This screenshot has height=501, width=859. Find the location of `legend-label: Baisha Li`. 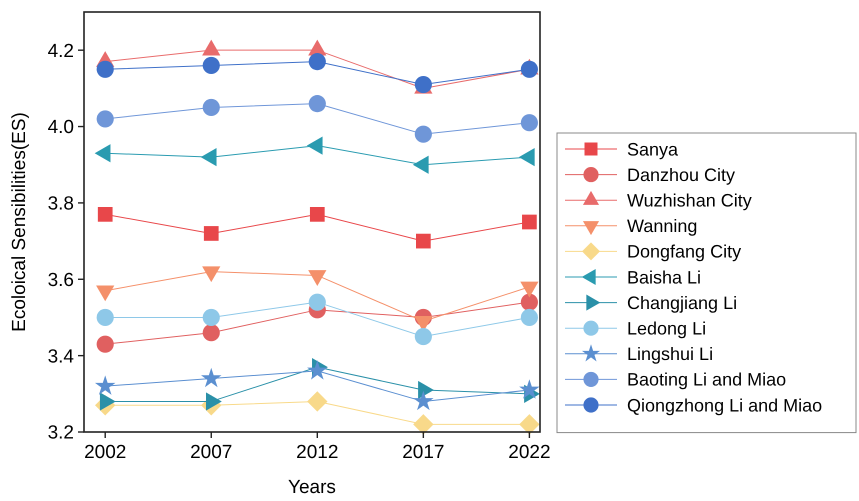

legend-label: Baisha Li is located at coordinates (664, 277).